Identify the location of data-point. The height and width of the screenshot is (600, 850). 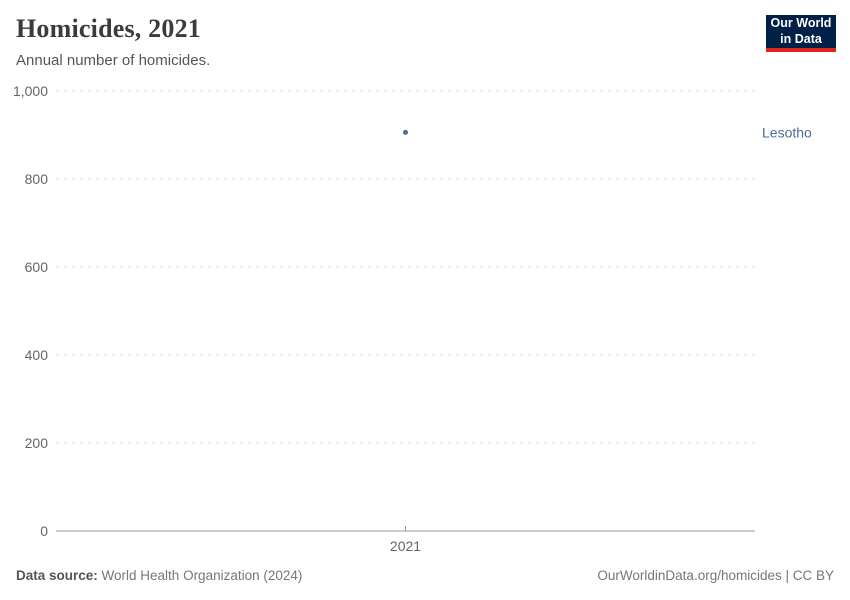
(405, 132).